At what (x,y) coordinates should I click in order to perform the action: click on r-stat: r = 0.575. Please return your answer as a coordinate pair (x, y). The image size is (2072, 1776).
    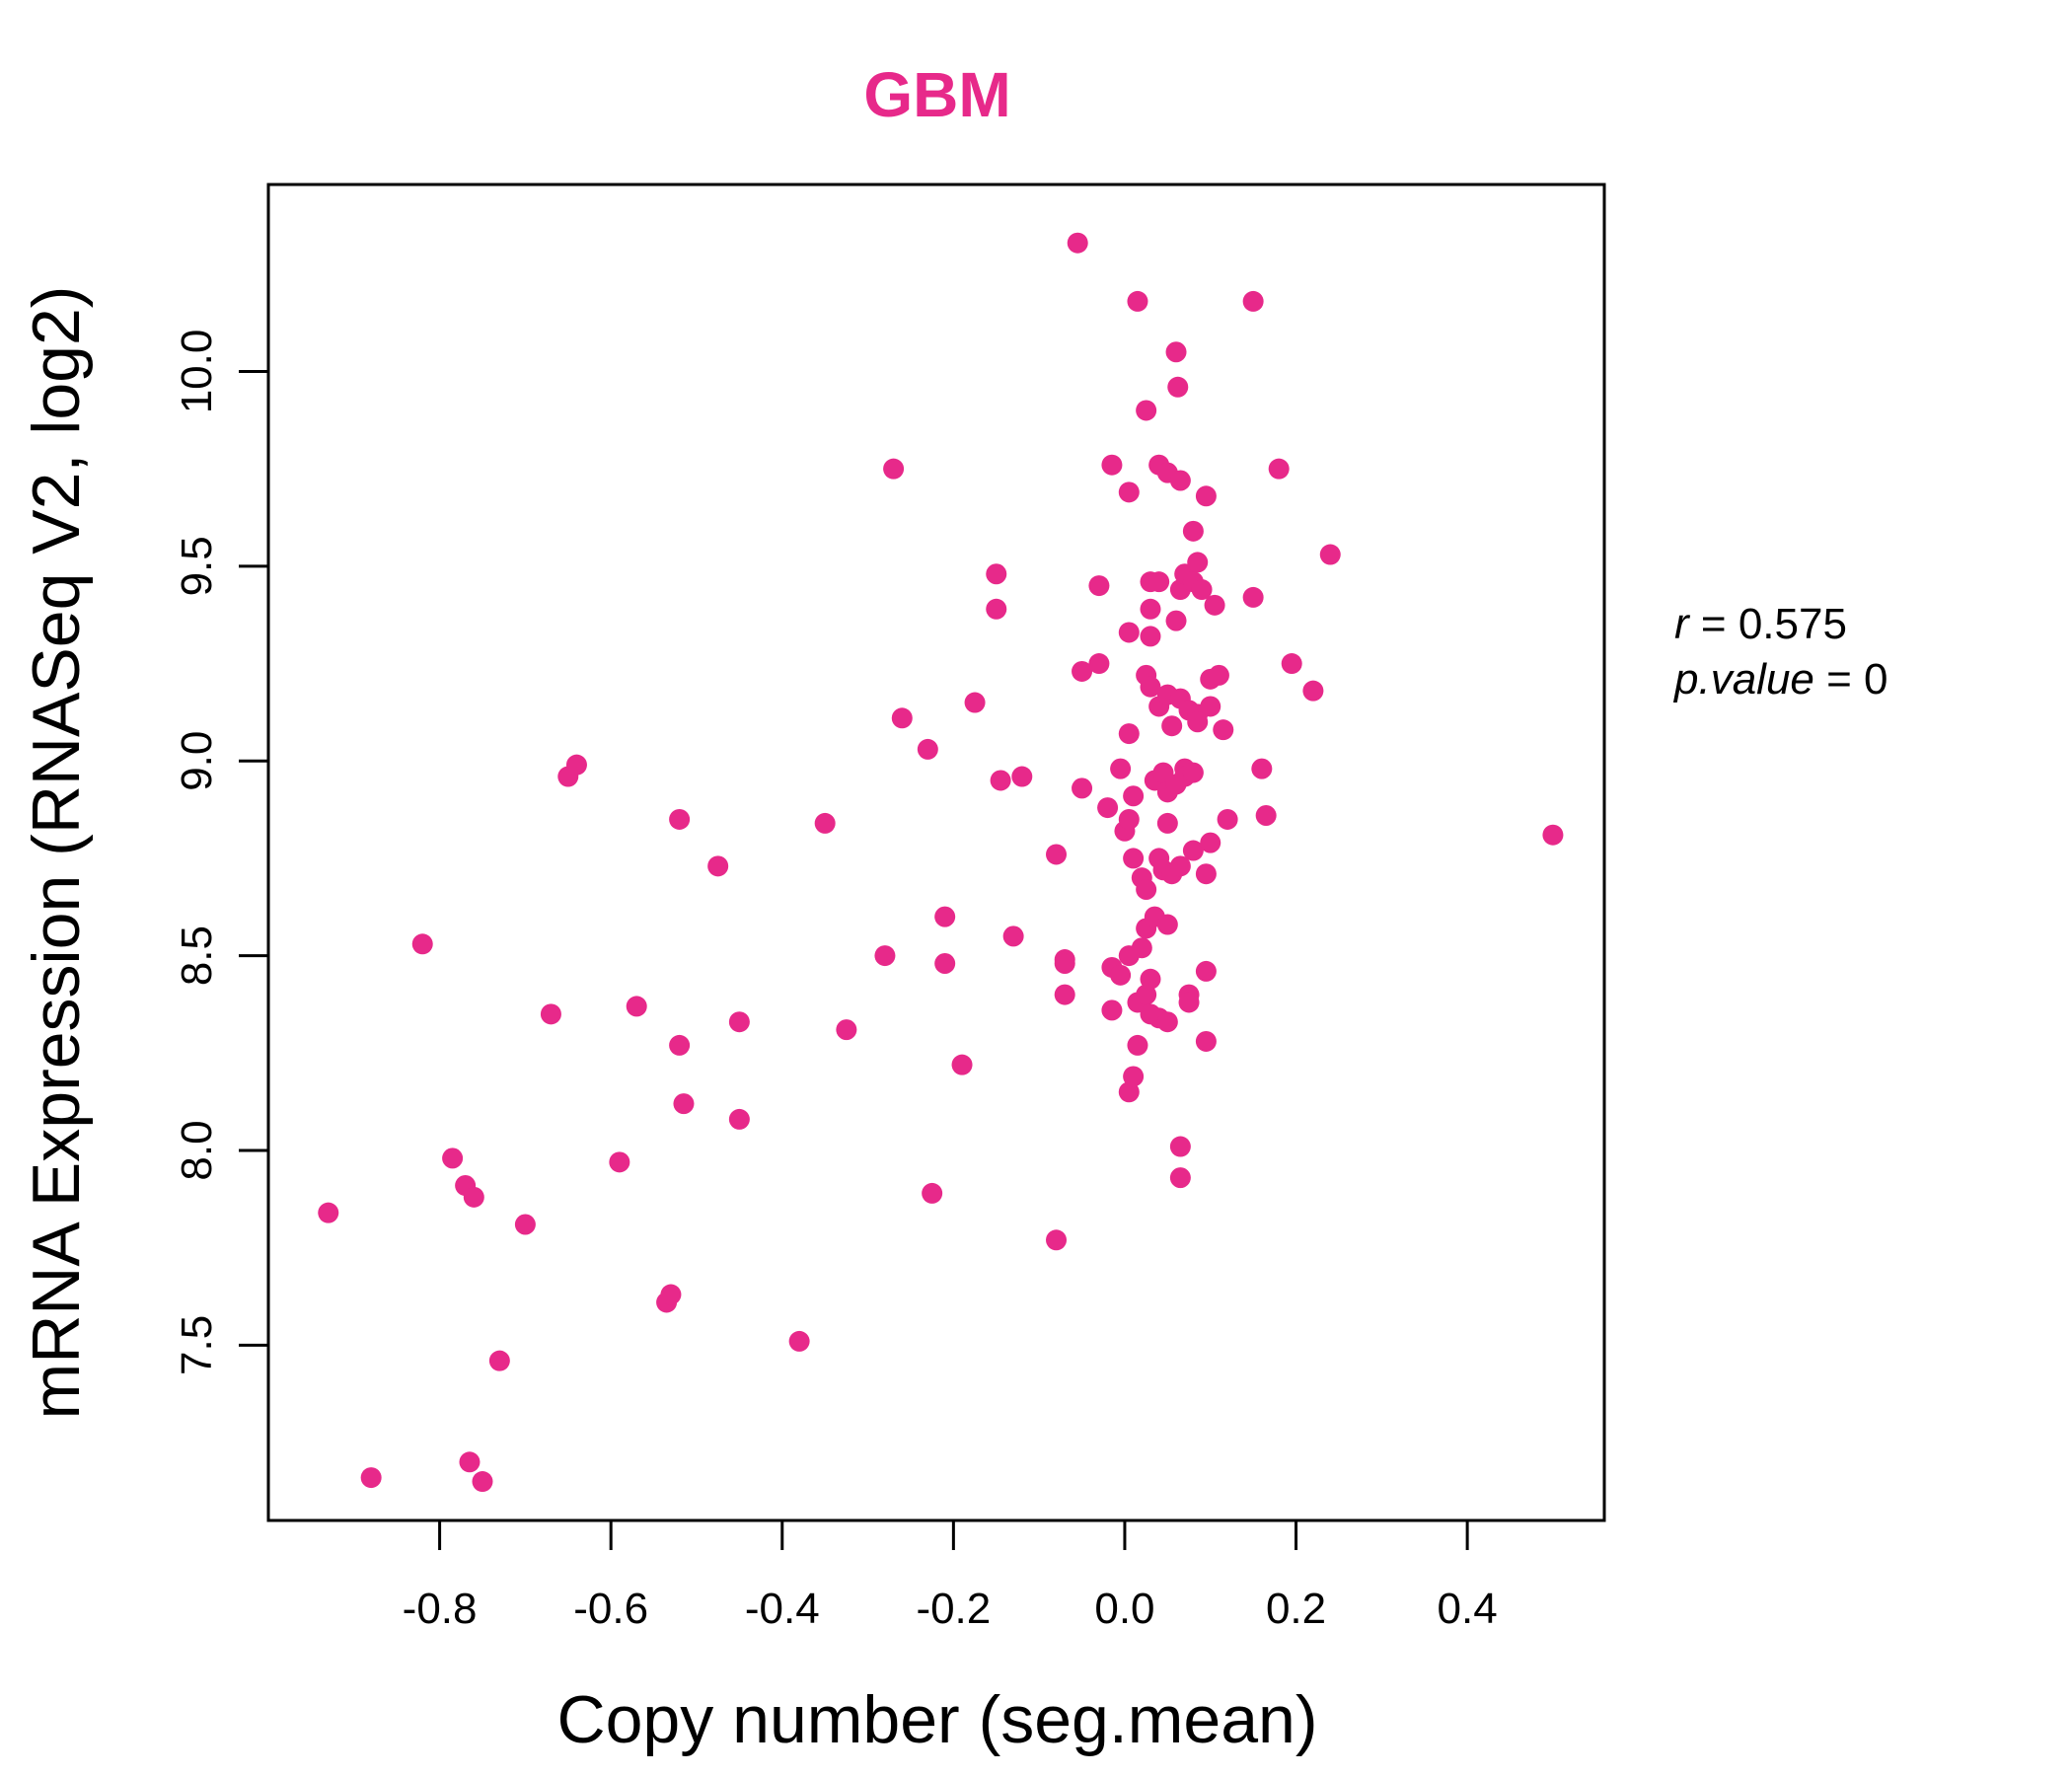
    Looking at the image, I should click on (1761, 624).